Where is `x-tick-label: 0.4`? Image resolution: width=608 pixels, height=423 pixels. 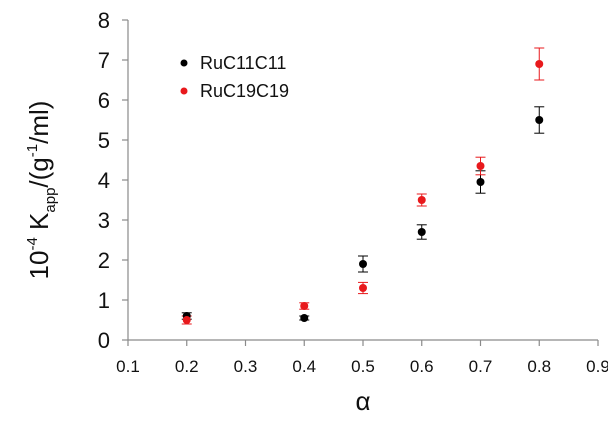
x-tick-label: 0.4 is located at coordinates (304, 366).